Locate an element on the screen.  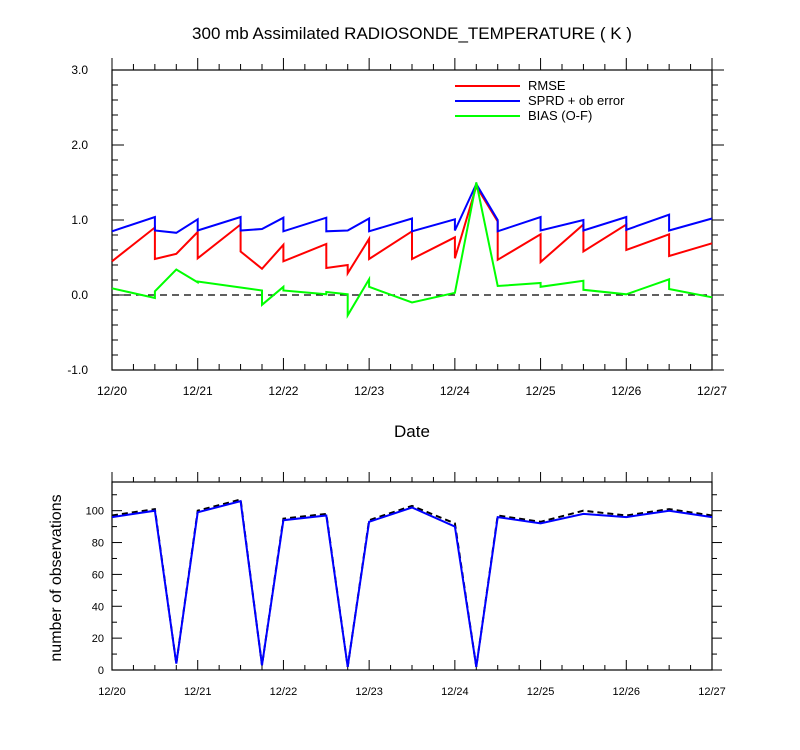
y-tick-label: 60 is located at coordinates (98, 575).